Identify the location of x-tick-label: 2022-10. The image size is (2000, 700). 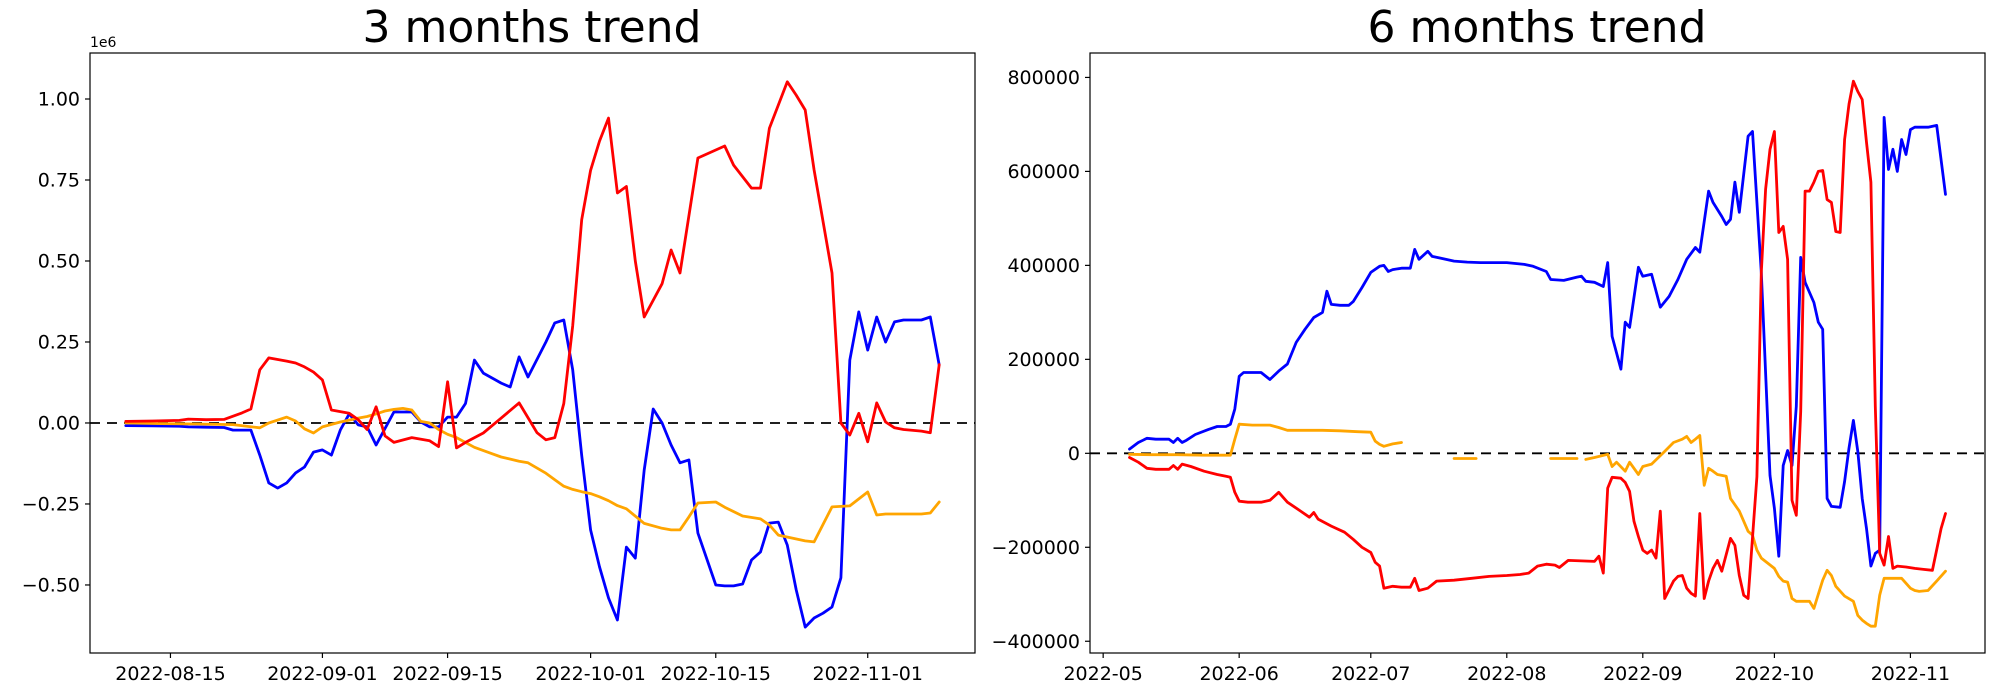
(1774, 674).